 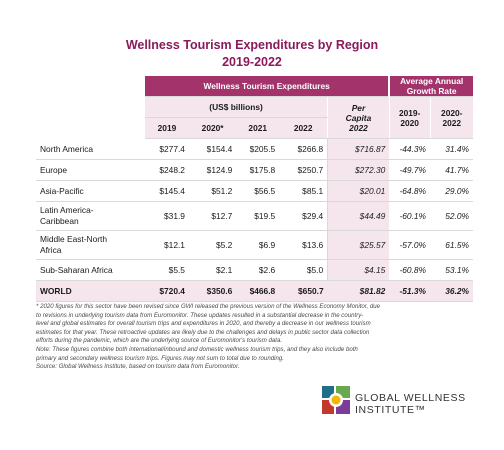 What do you see at coordinates (236, 107) in the screenshot?
I see `header-units: (US$ billions)` at bounding box center [236, 107].